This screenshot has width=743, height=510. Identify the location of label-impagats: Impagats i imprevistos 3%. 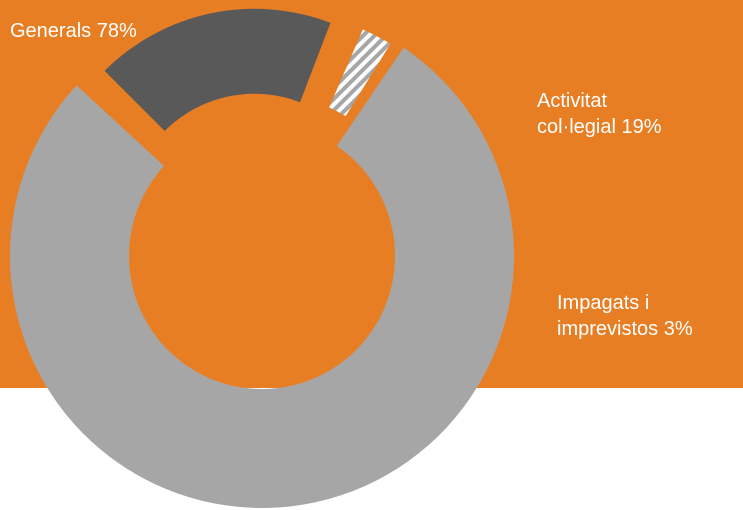
(625, 316).